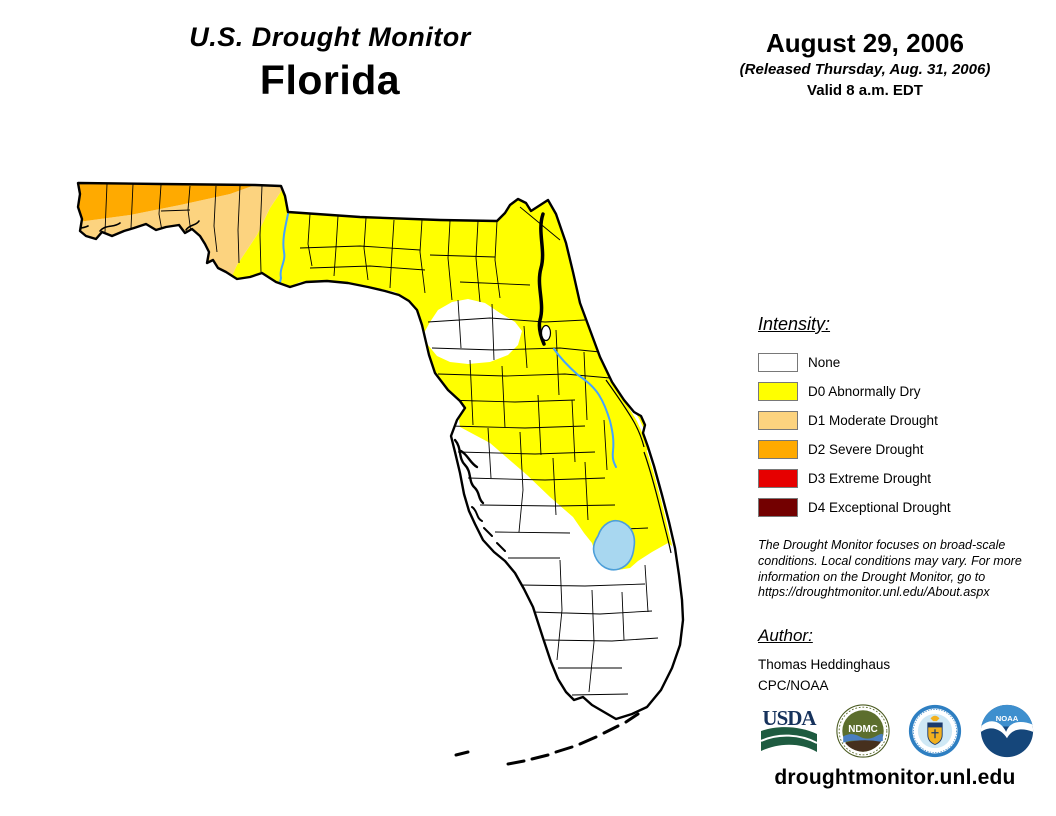 This screenshot has width=1056, height=816. What do you see at coordinates (778, 362) in the screenshot?
I see `legend-swatch-none` at bounding box center [778, 362].